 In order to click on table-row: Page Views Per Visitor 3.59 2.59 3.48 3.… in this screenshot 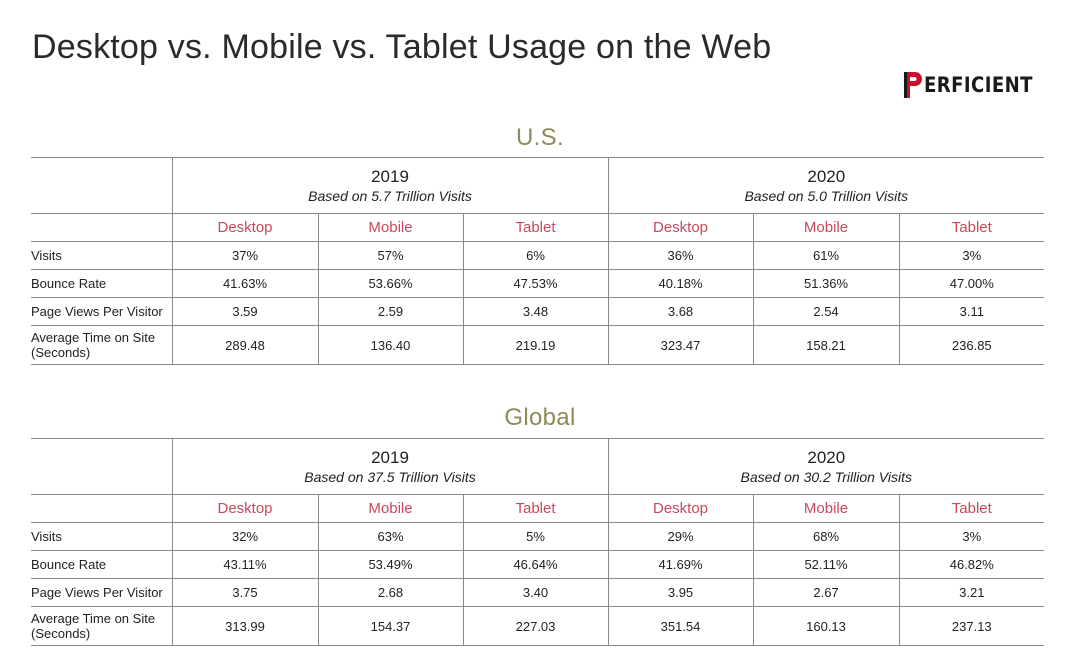, I will do `click(538, 311)`.